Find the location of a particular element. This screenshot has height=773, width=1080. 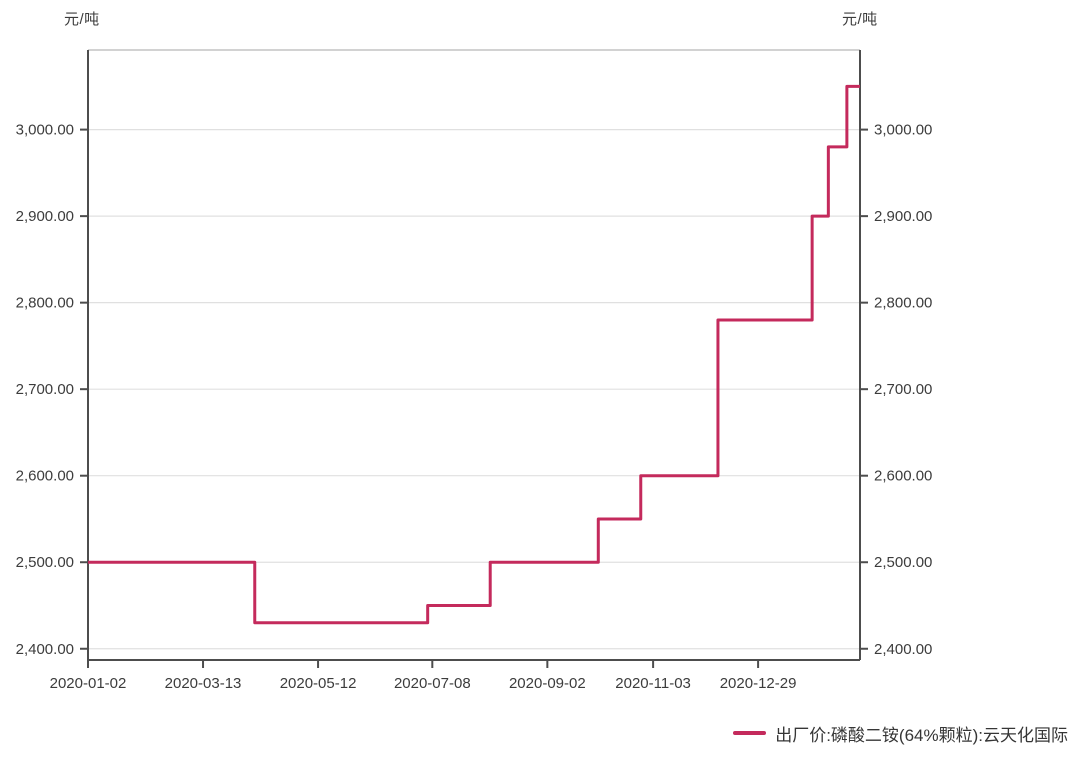

y-tick-label-right: 2,400.00 is located at coordinates (903, 649).